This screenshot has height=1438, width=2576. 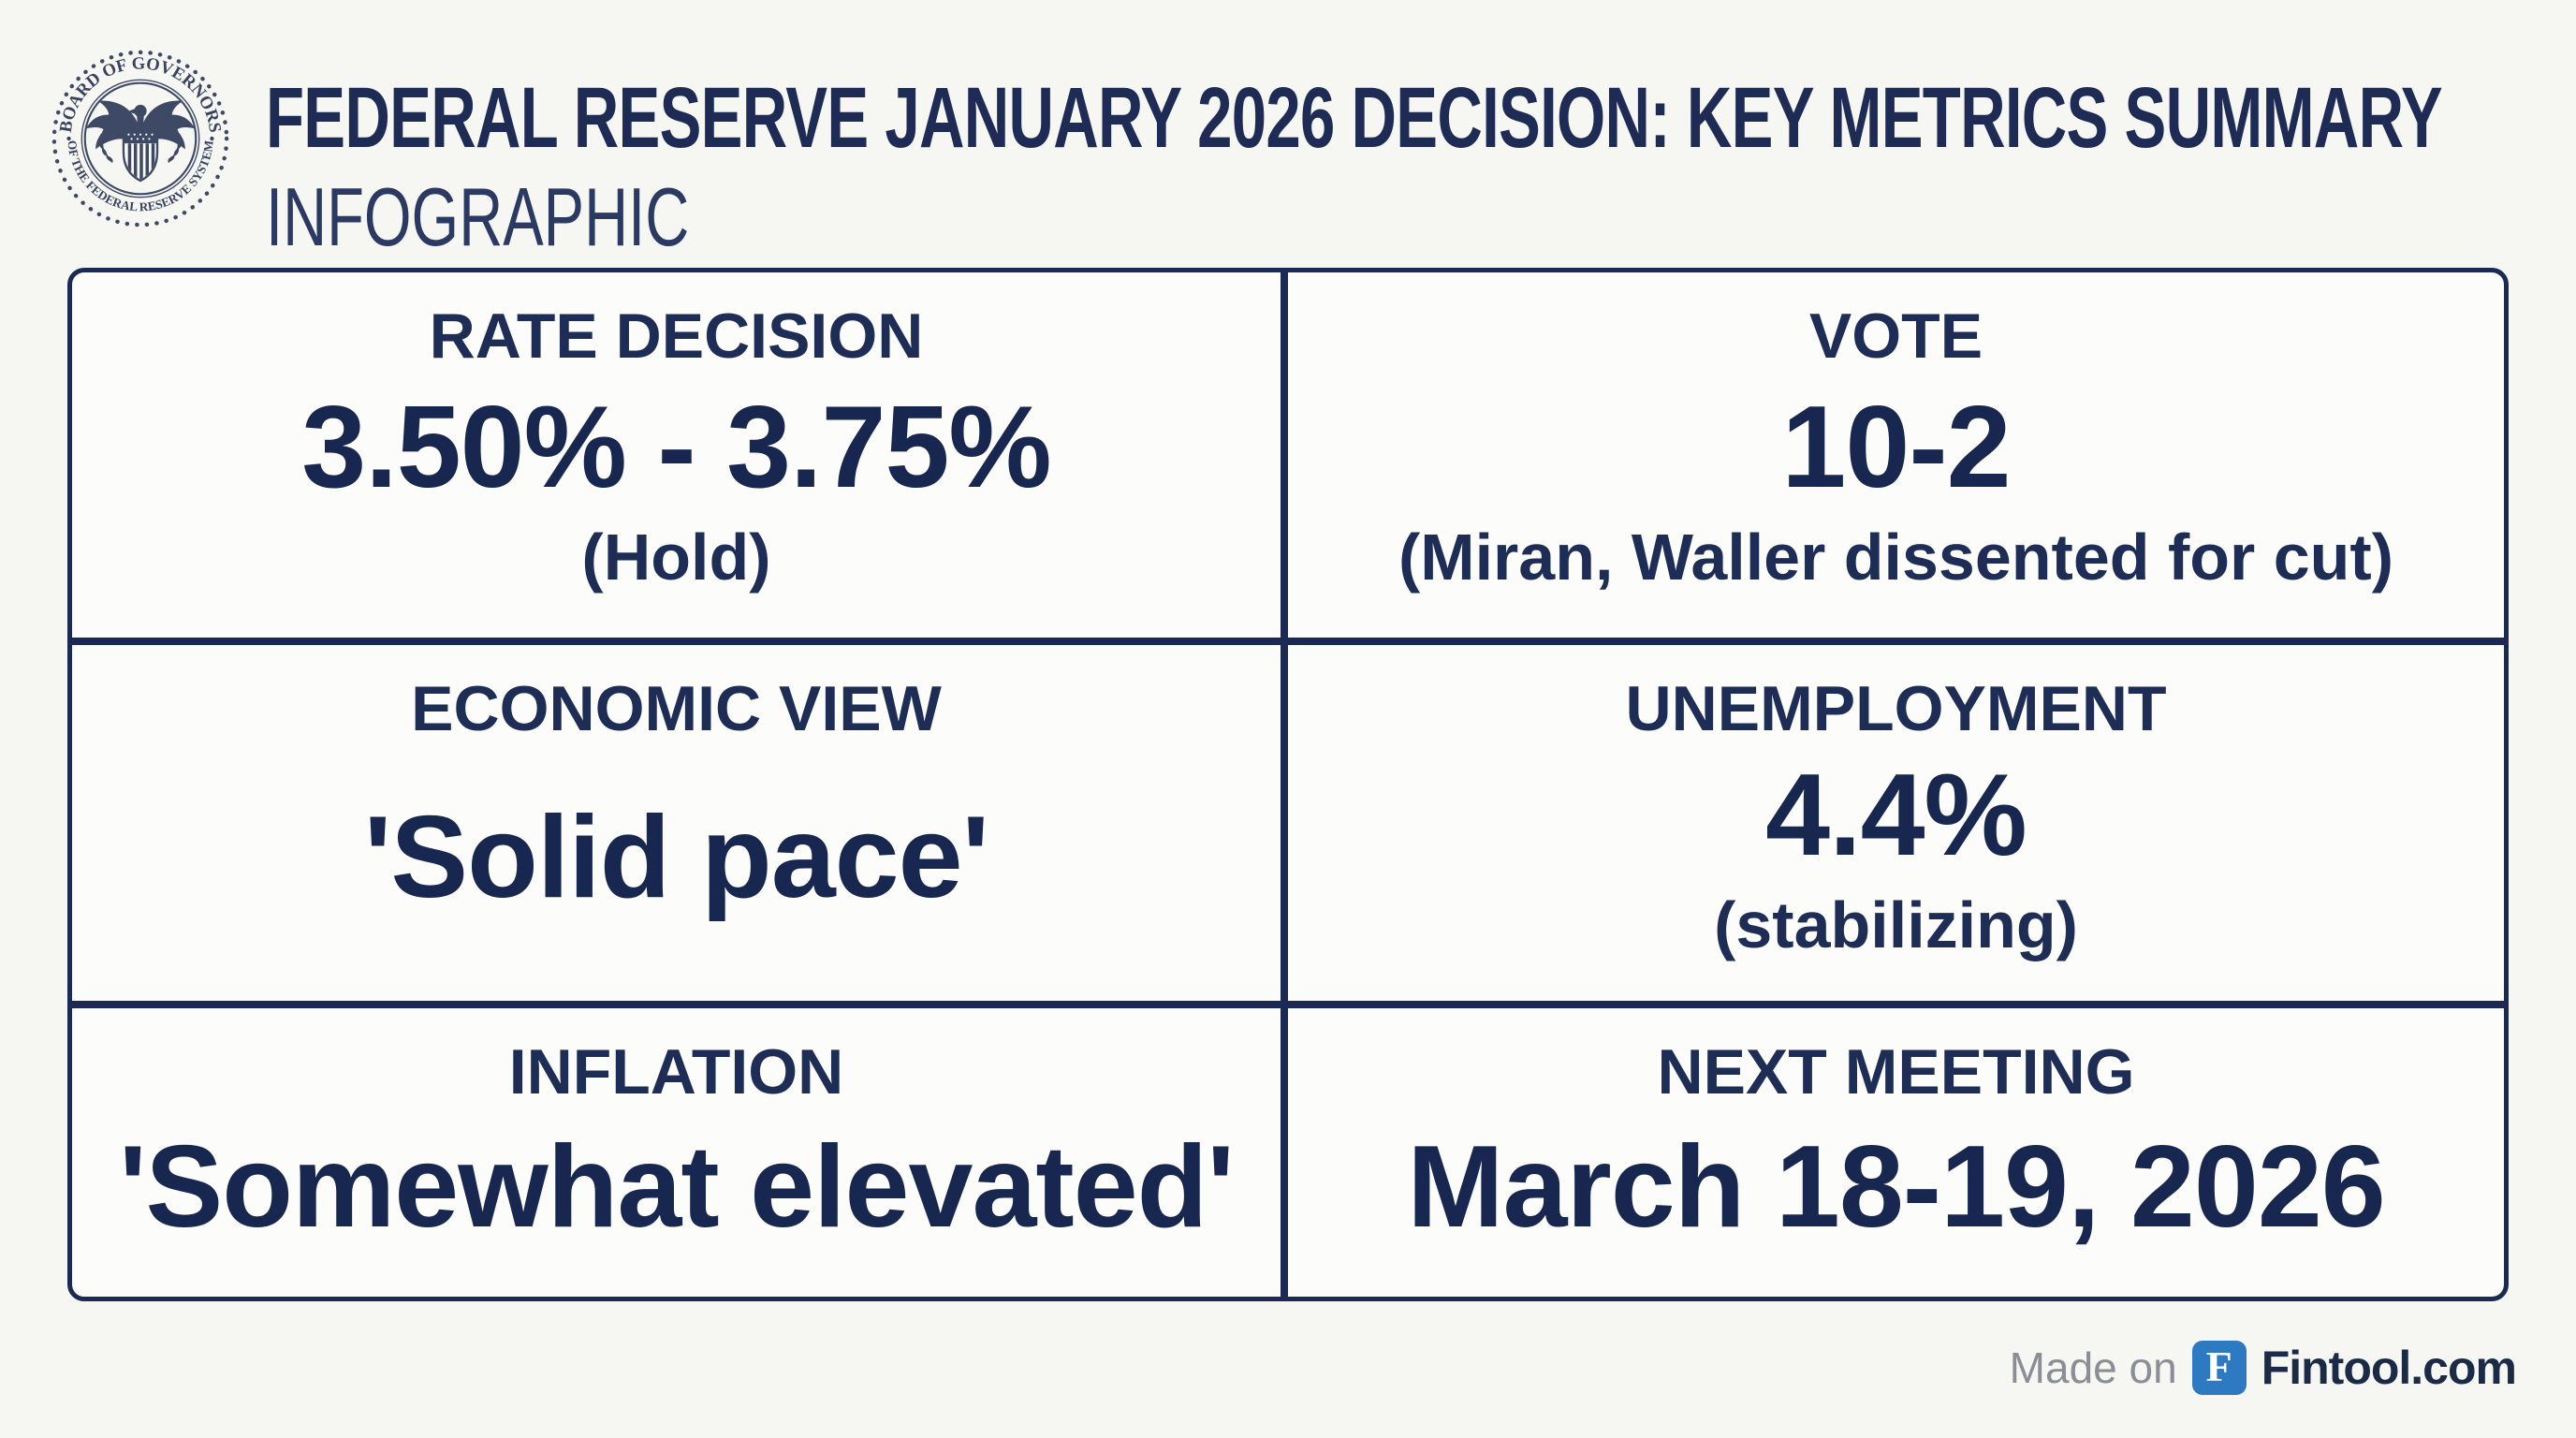 I want to click on cell-economic-view: ECONOMIC VIEW 'Solid pace', so click(x=680, y=826).